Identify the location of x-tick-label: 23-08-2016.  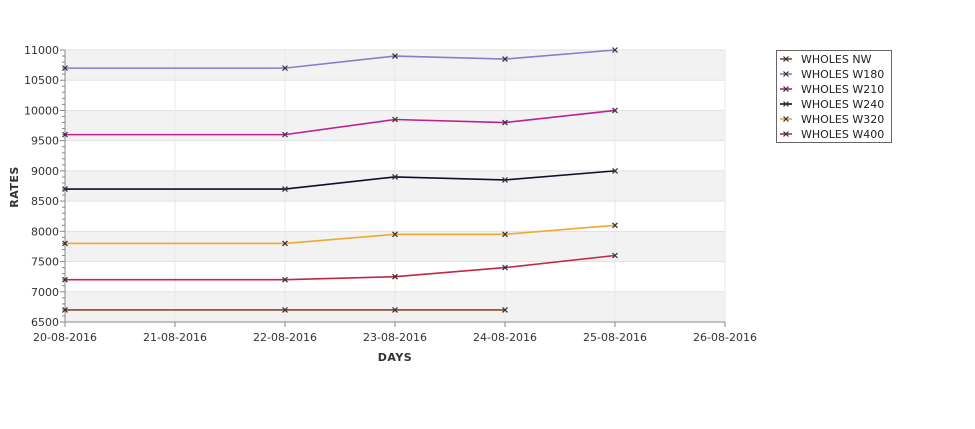
(395, 337).